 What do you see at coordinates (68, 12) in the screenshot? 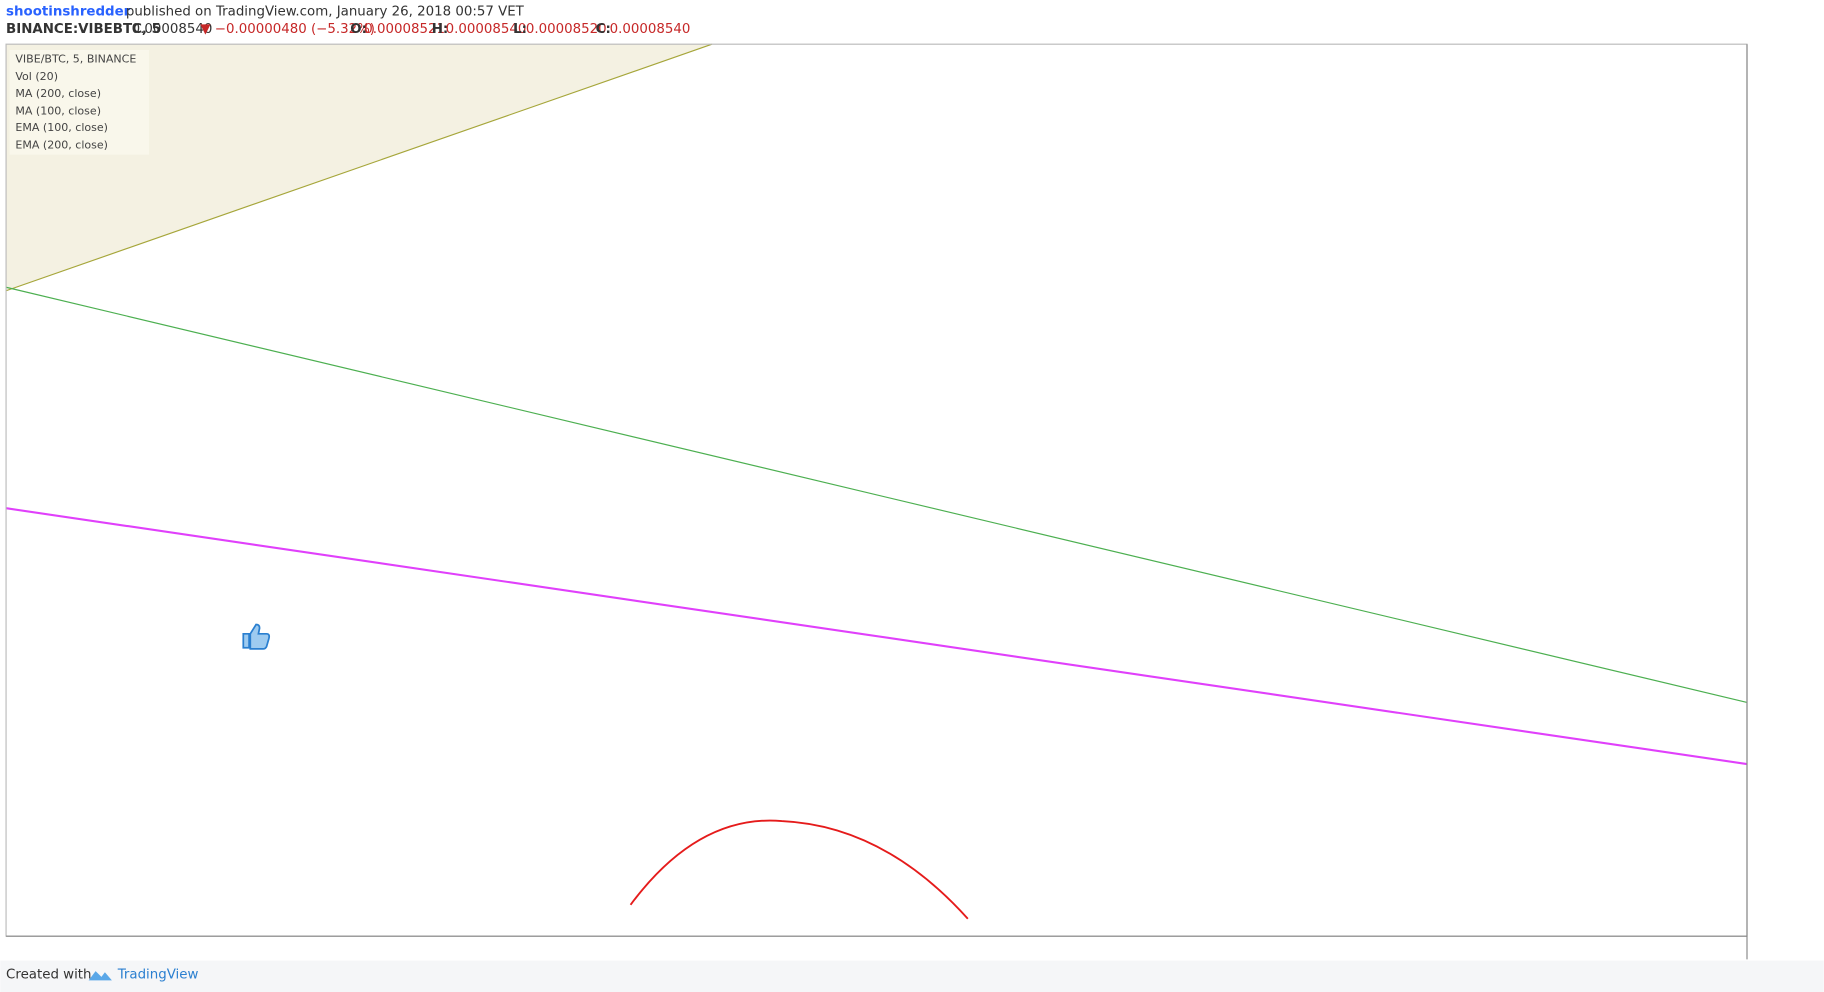
I see `author: shootinshredder` at bounding box center [68, 12].